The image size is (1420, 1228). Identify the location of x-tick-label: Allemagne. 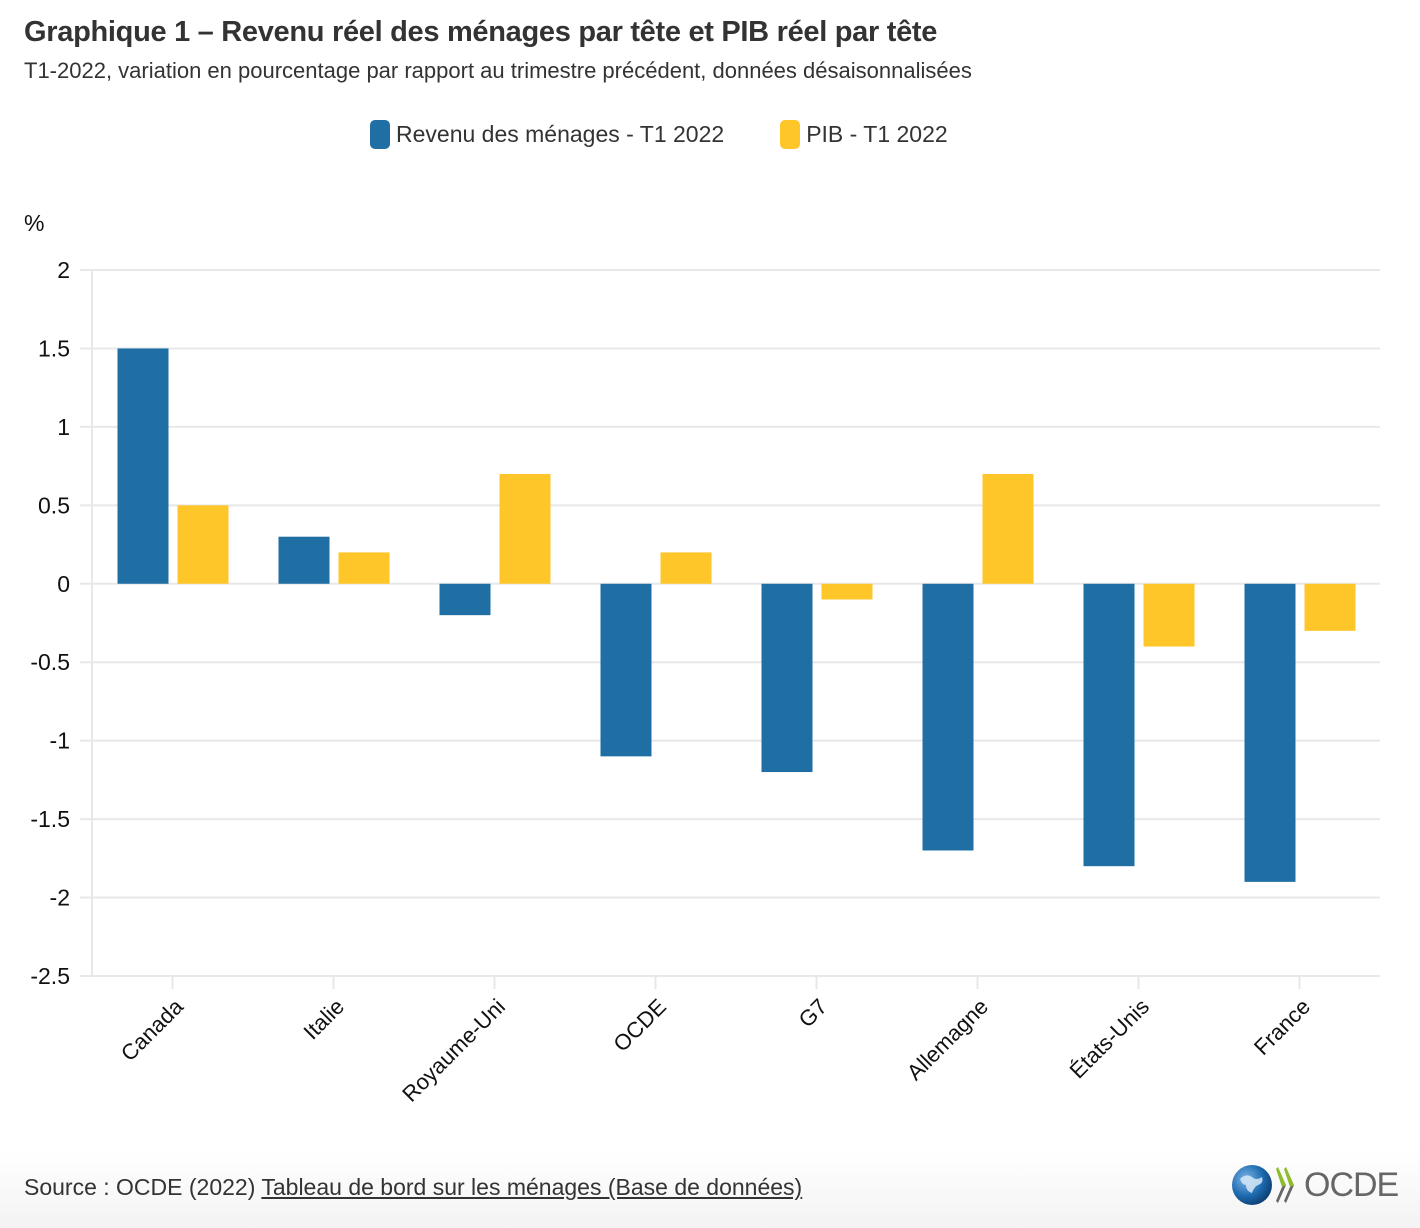
(947, 1039).